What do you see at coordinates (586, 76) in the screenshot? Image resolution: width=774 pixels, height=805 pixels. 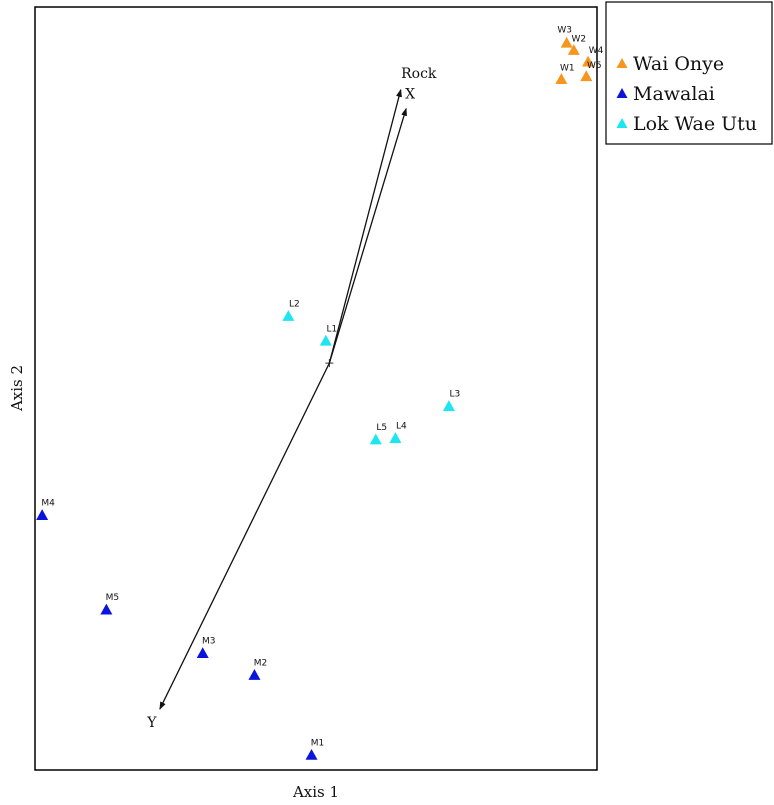 I see `point-w5` at bounding box center [586, 76].